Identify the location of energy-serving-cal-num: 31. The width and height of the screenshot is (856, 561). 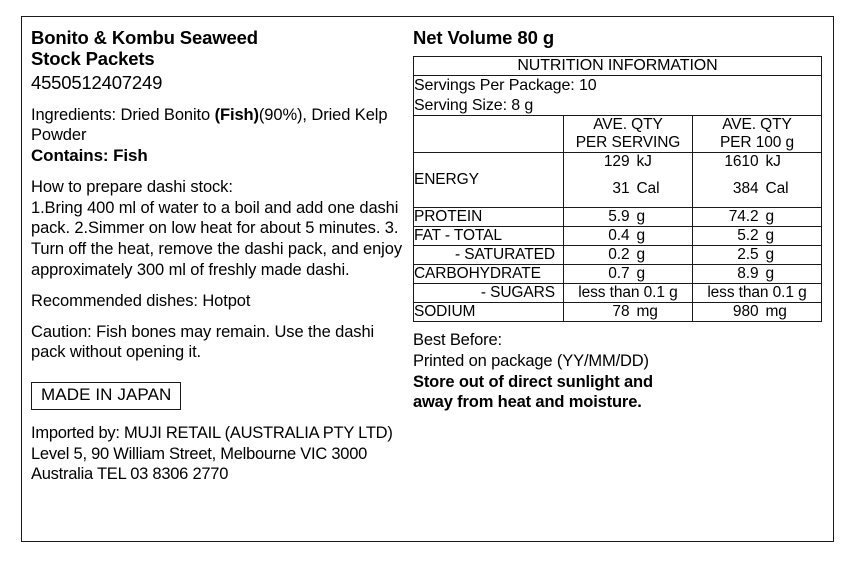
(621, 188).